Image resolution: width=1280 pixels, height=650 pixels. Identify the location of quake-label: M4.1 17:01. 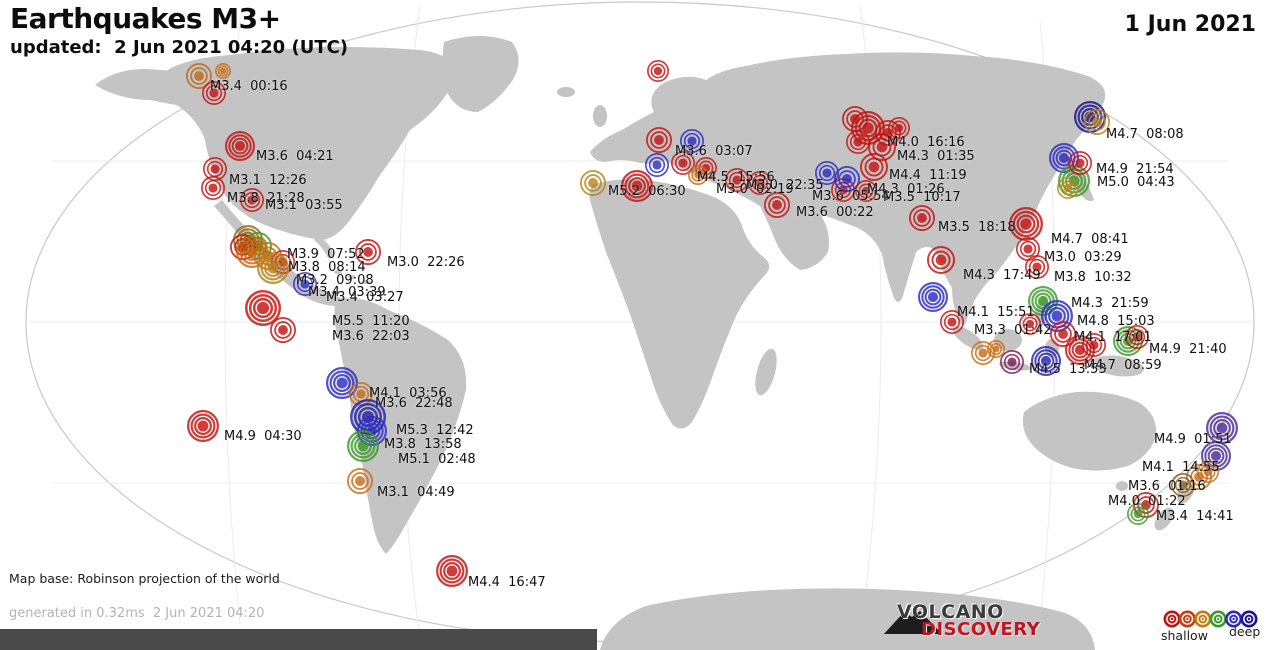
(1113, 337).